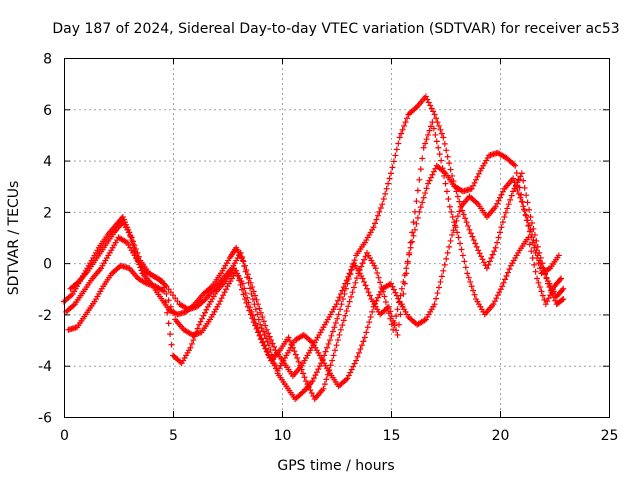 The width and height of the screenshot is (640, 480). I want to click on y-tick-label: -2, so click(45, 316).